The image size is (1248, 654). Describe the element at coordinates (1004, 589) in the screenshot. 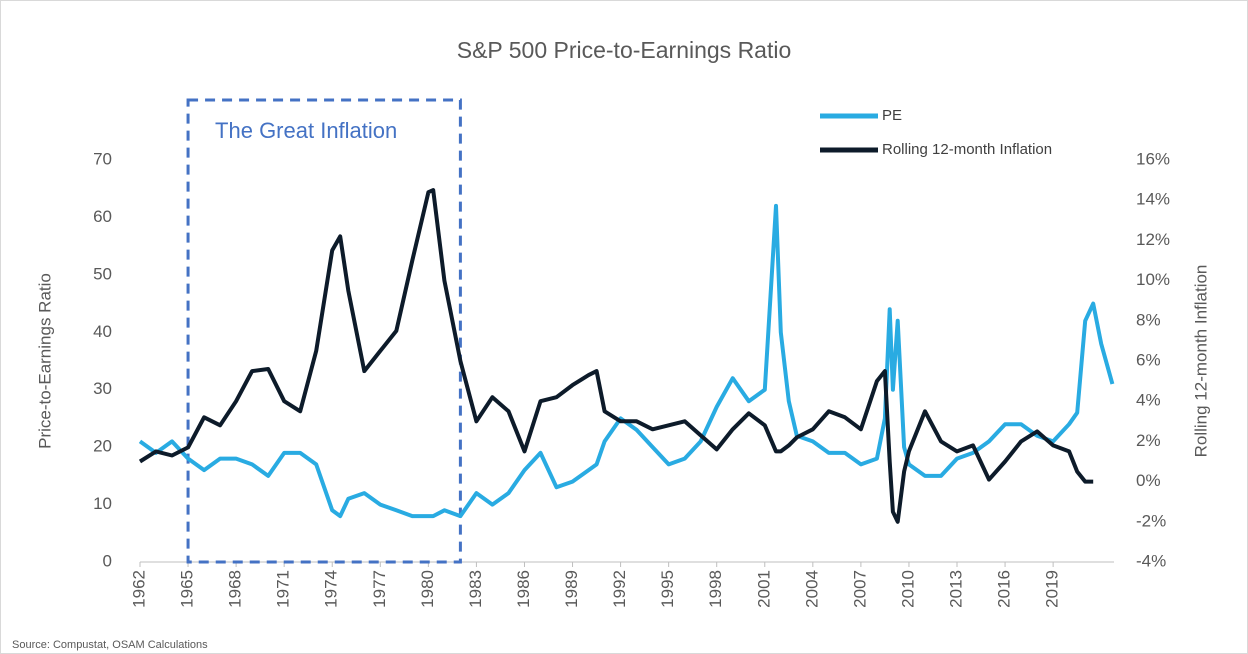

I see `x-tick-label: 2016` at that location.